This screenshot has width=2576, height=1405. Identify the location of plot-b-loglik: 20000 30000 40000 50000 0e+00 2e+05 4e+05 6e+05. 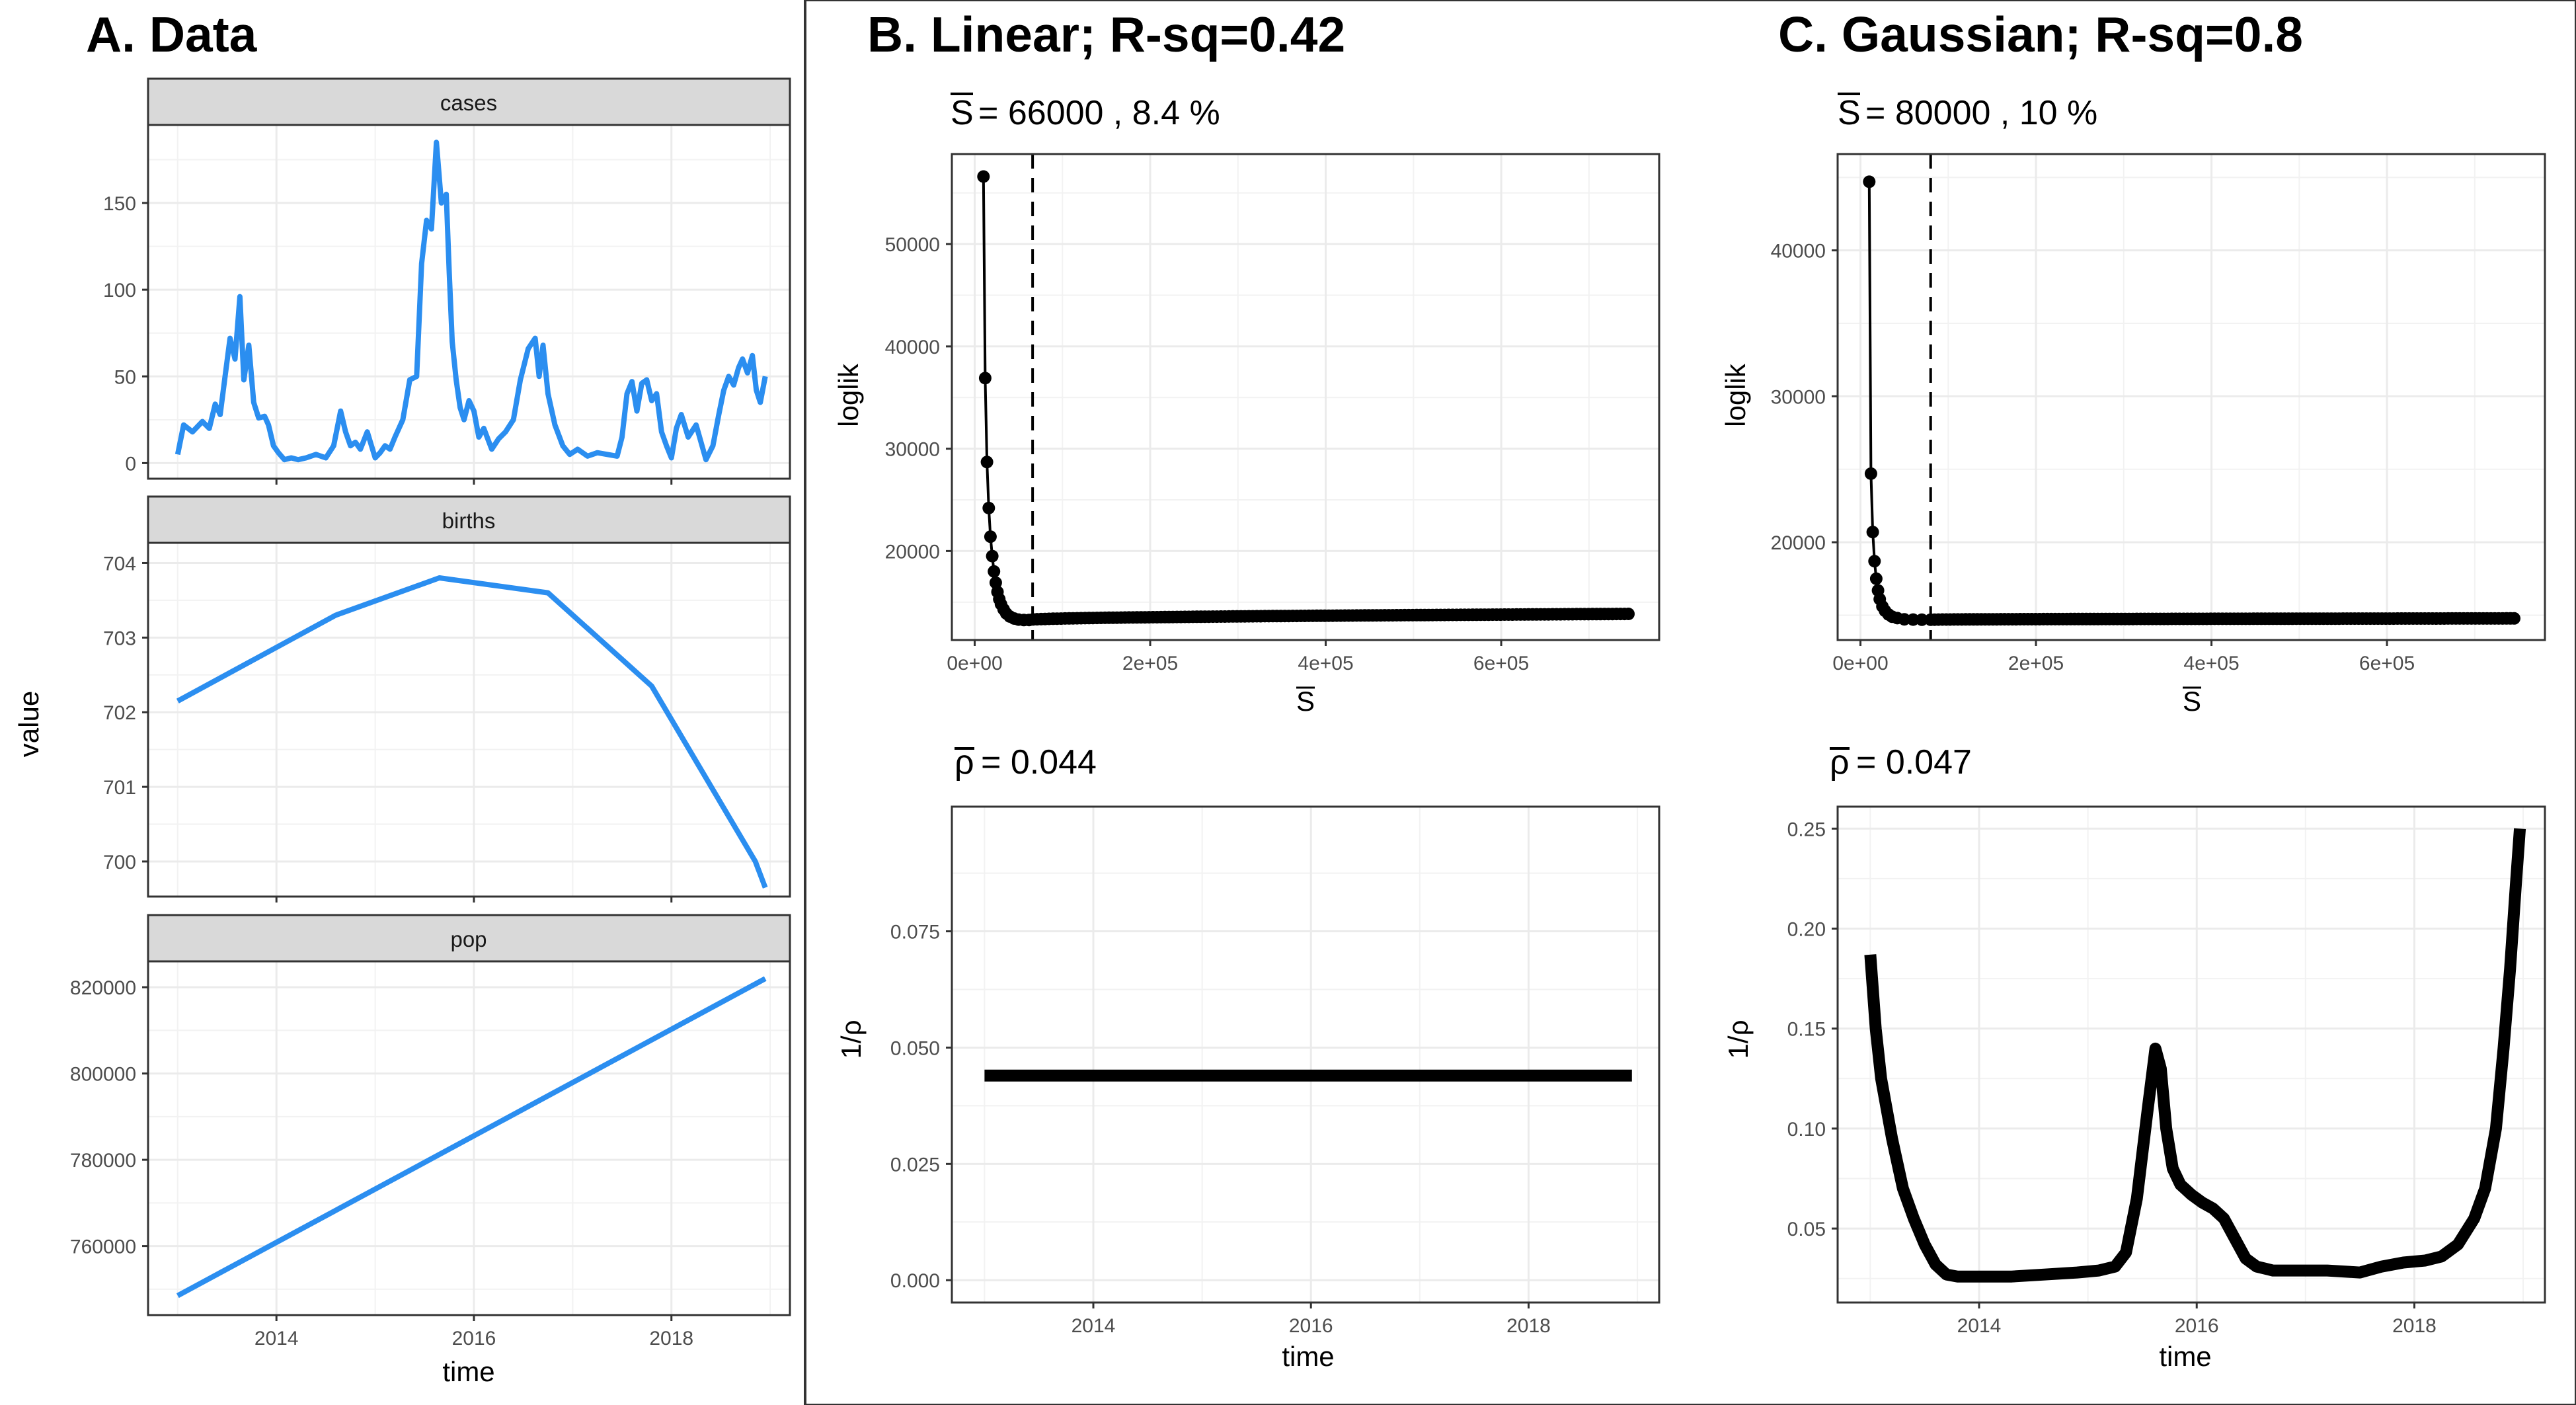
(1272, 413).